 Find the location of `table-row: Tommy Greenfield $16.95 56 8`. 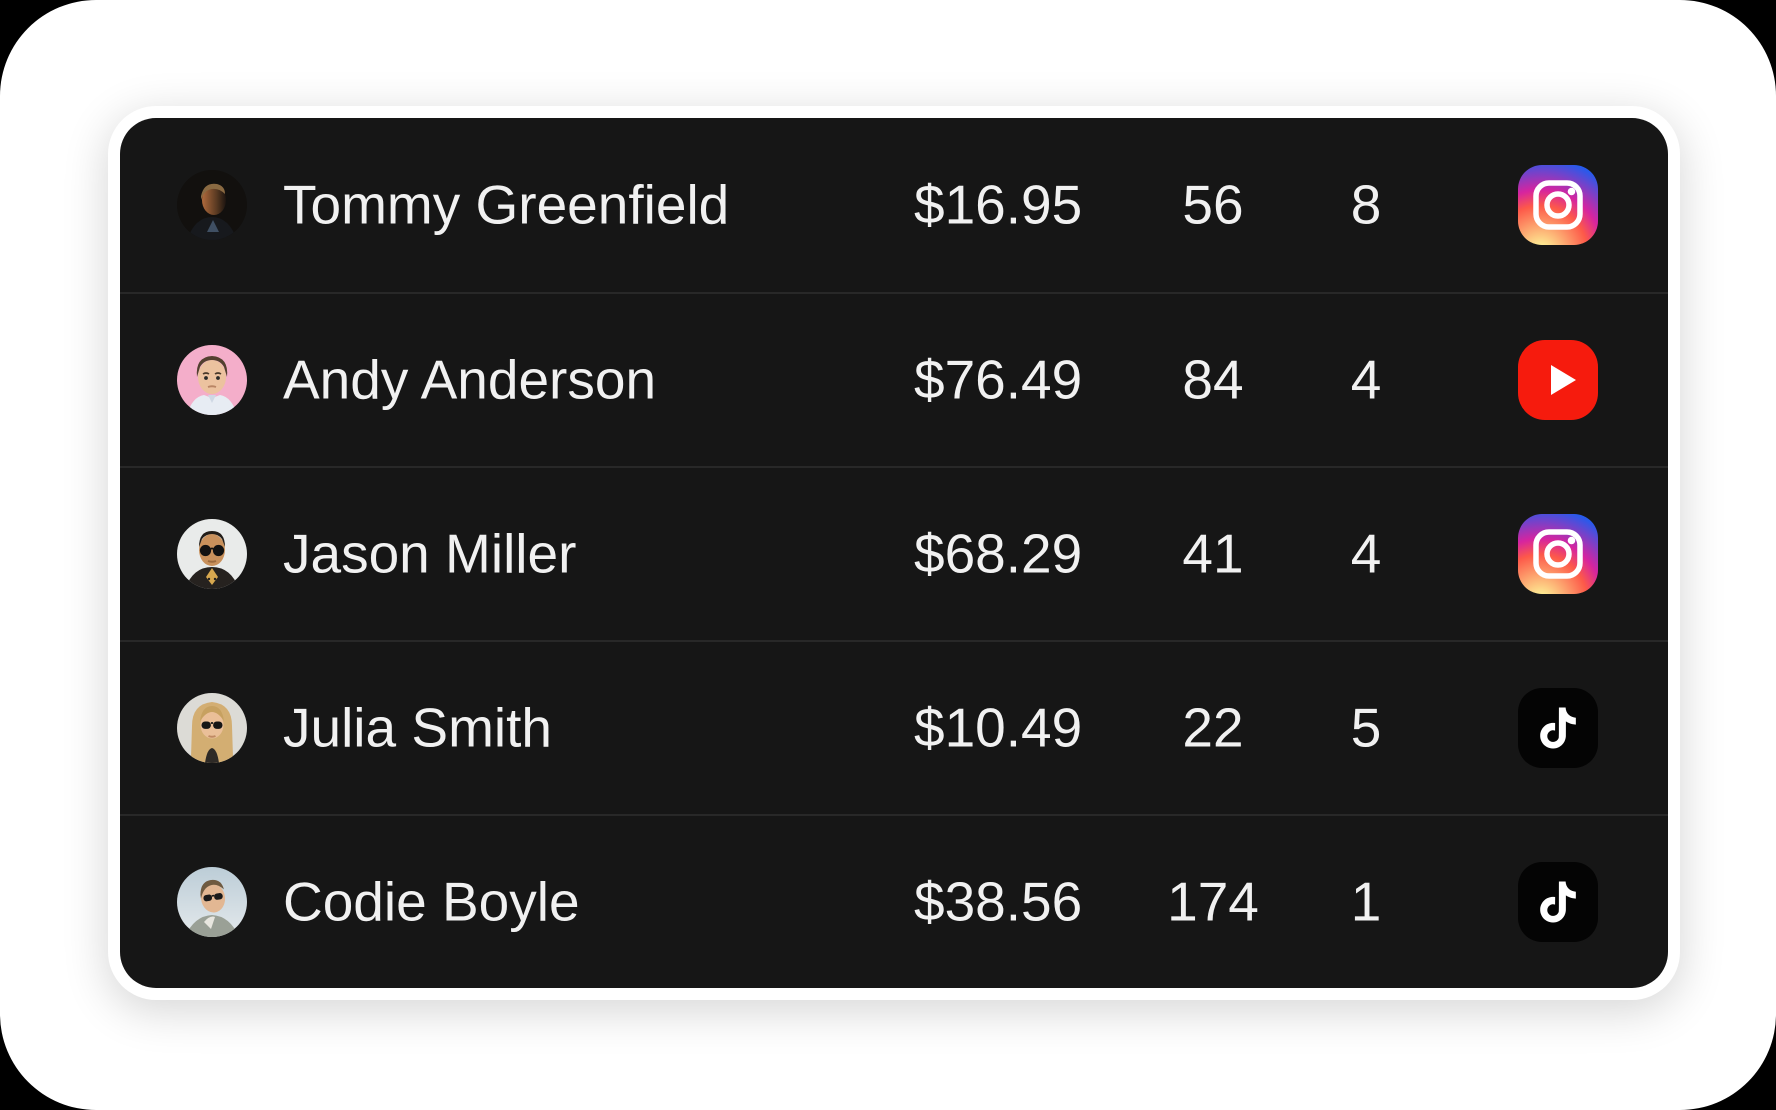

table-row: Tommy Greenfield $16.95 56 8 is located at coordinates (894, 205).